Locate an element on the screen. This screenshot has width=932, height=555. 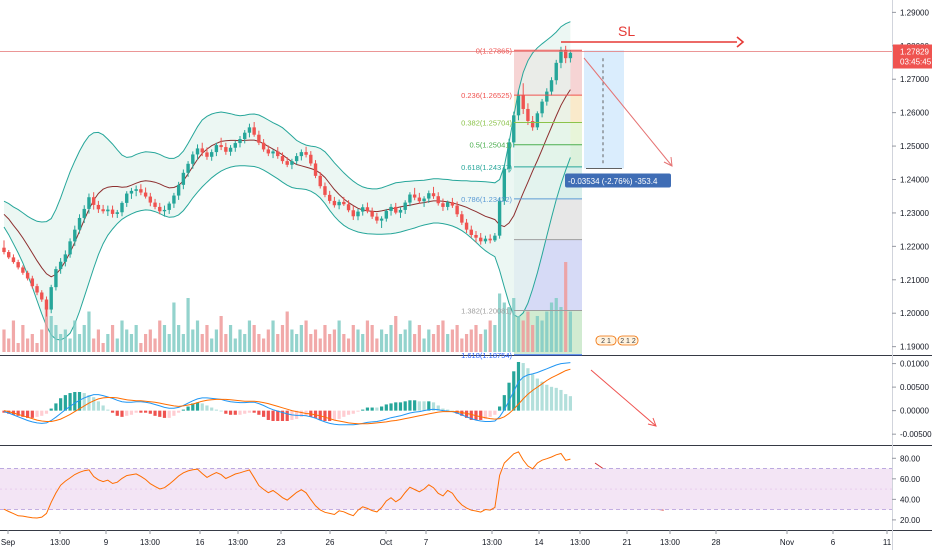
time-tick-label: Sep is located at coordinates (8, 542).